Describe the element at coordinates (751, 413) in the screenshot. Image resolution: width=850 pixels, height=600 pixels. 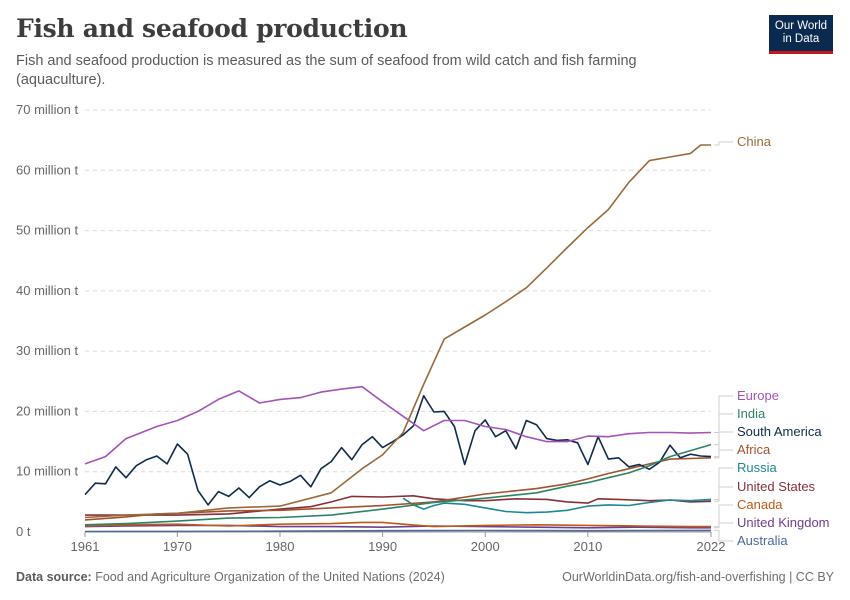
I see `legend-label-india: India` at that location.